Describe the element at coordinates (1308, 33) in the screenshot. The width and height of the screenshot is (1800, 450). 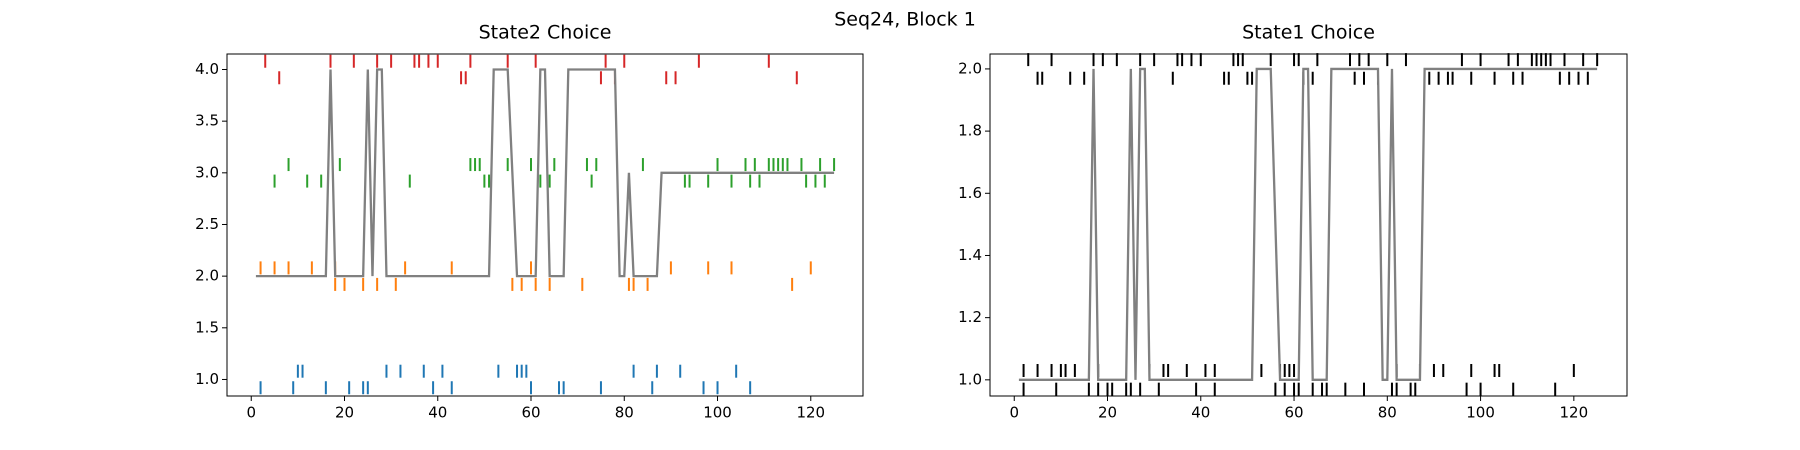
I see `axes-title: State1 Choice` at that location.